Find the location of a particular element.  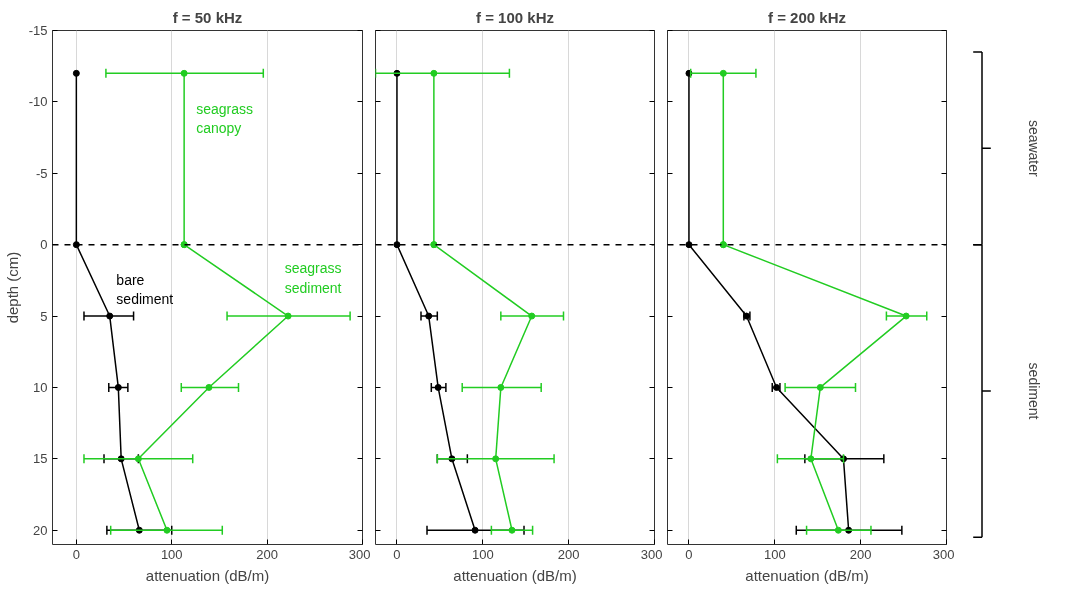

chart-title: f = 100 kHz is located at coordinates (515, 17).